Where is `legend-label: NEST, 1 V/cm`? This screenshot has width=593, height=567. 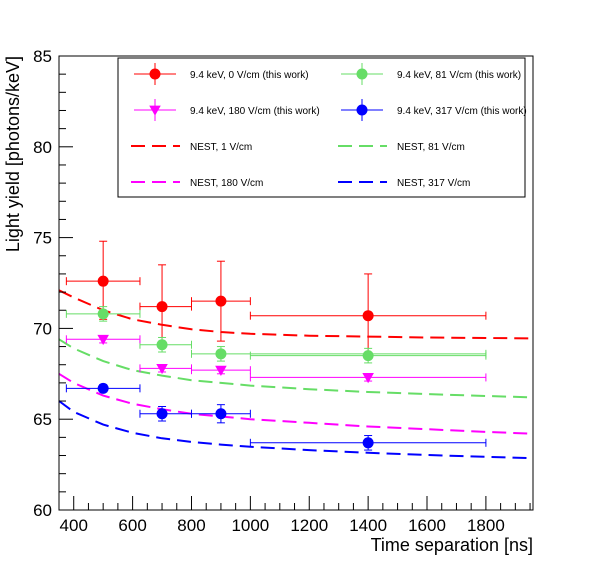 legend-label: NEST, 1 V/cm is located at coordinates (221, 147).